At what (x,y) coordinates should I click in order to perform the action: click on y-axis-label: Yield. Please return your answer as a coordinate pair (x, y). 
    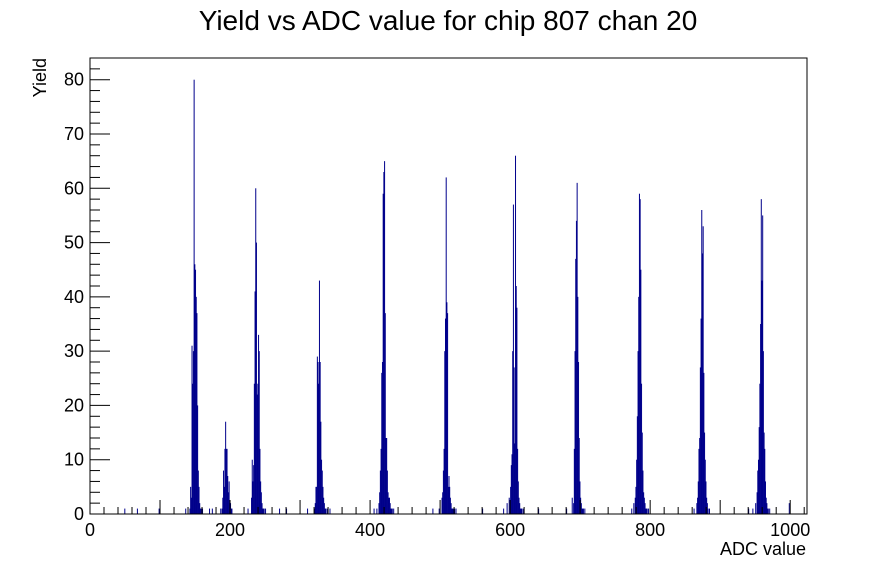
    Looking at the image, I should click on (40, 77).